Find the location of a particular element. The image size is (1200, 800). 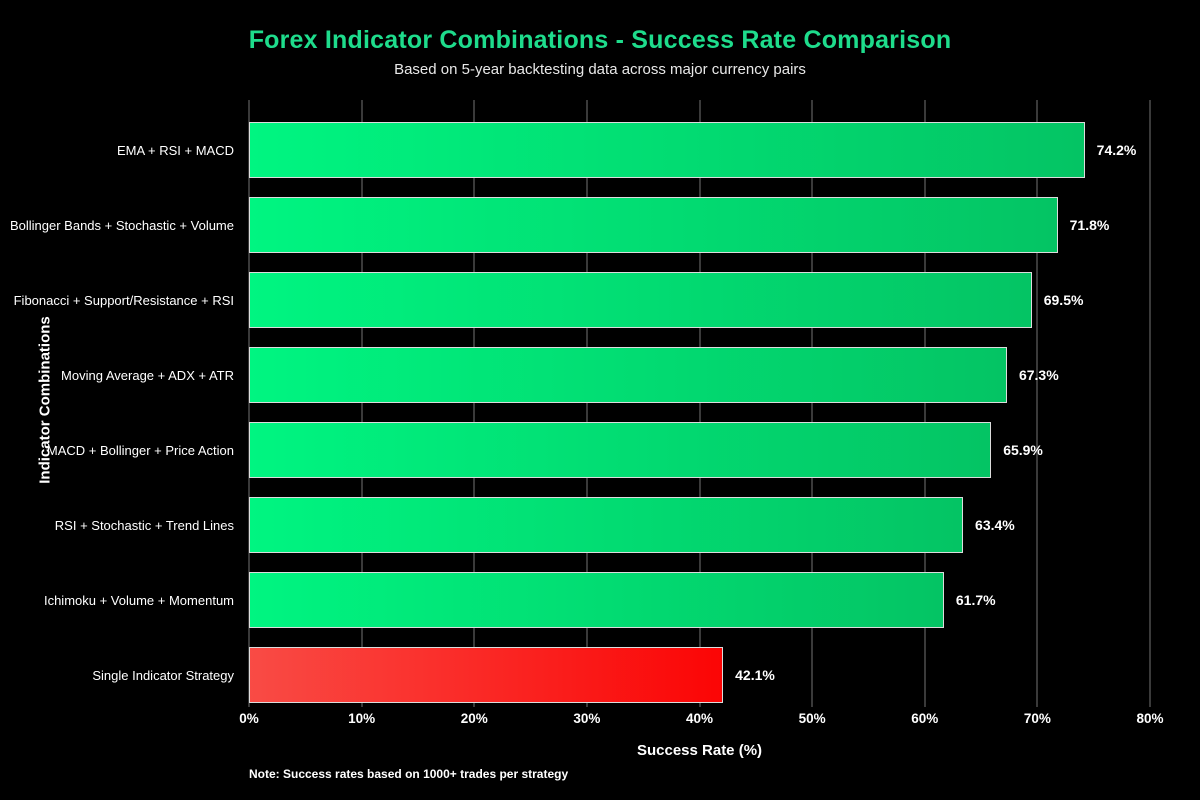

category-label: Ichimoku + Volume + Momentum is located at coordinates (138, 600).